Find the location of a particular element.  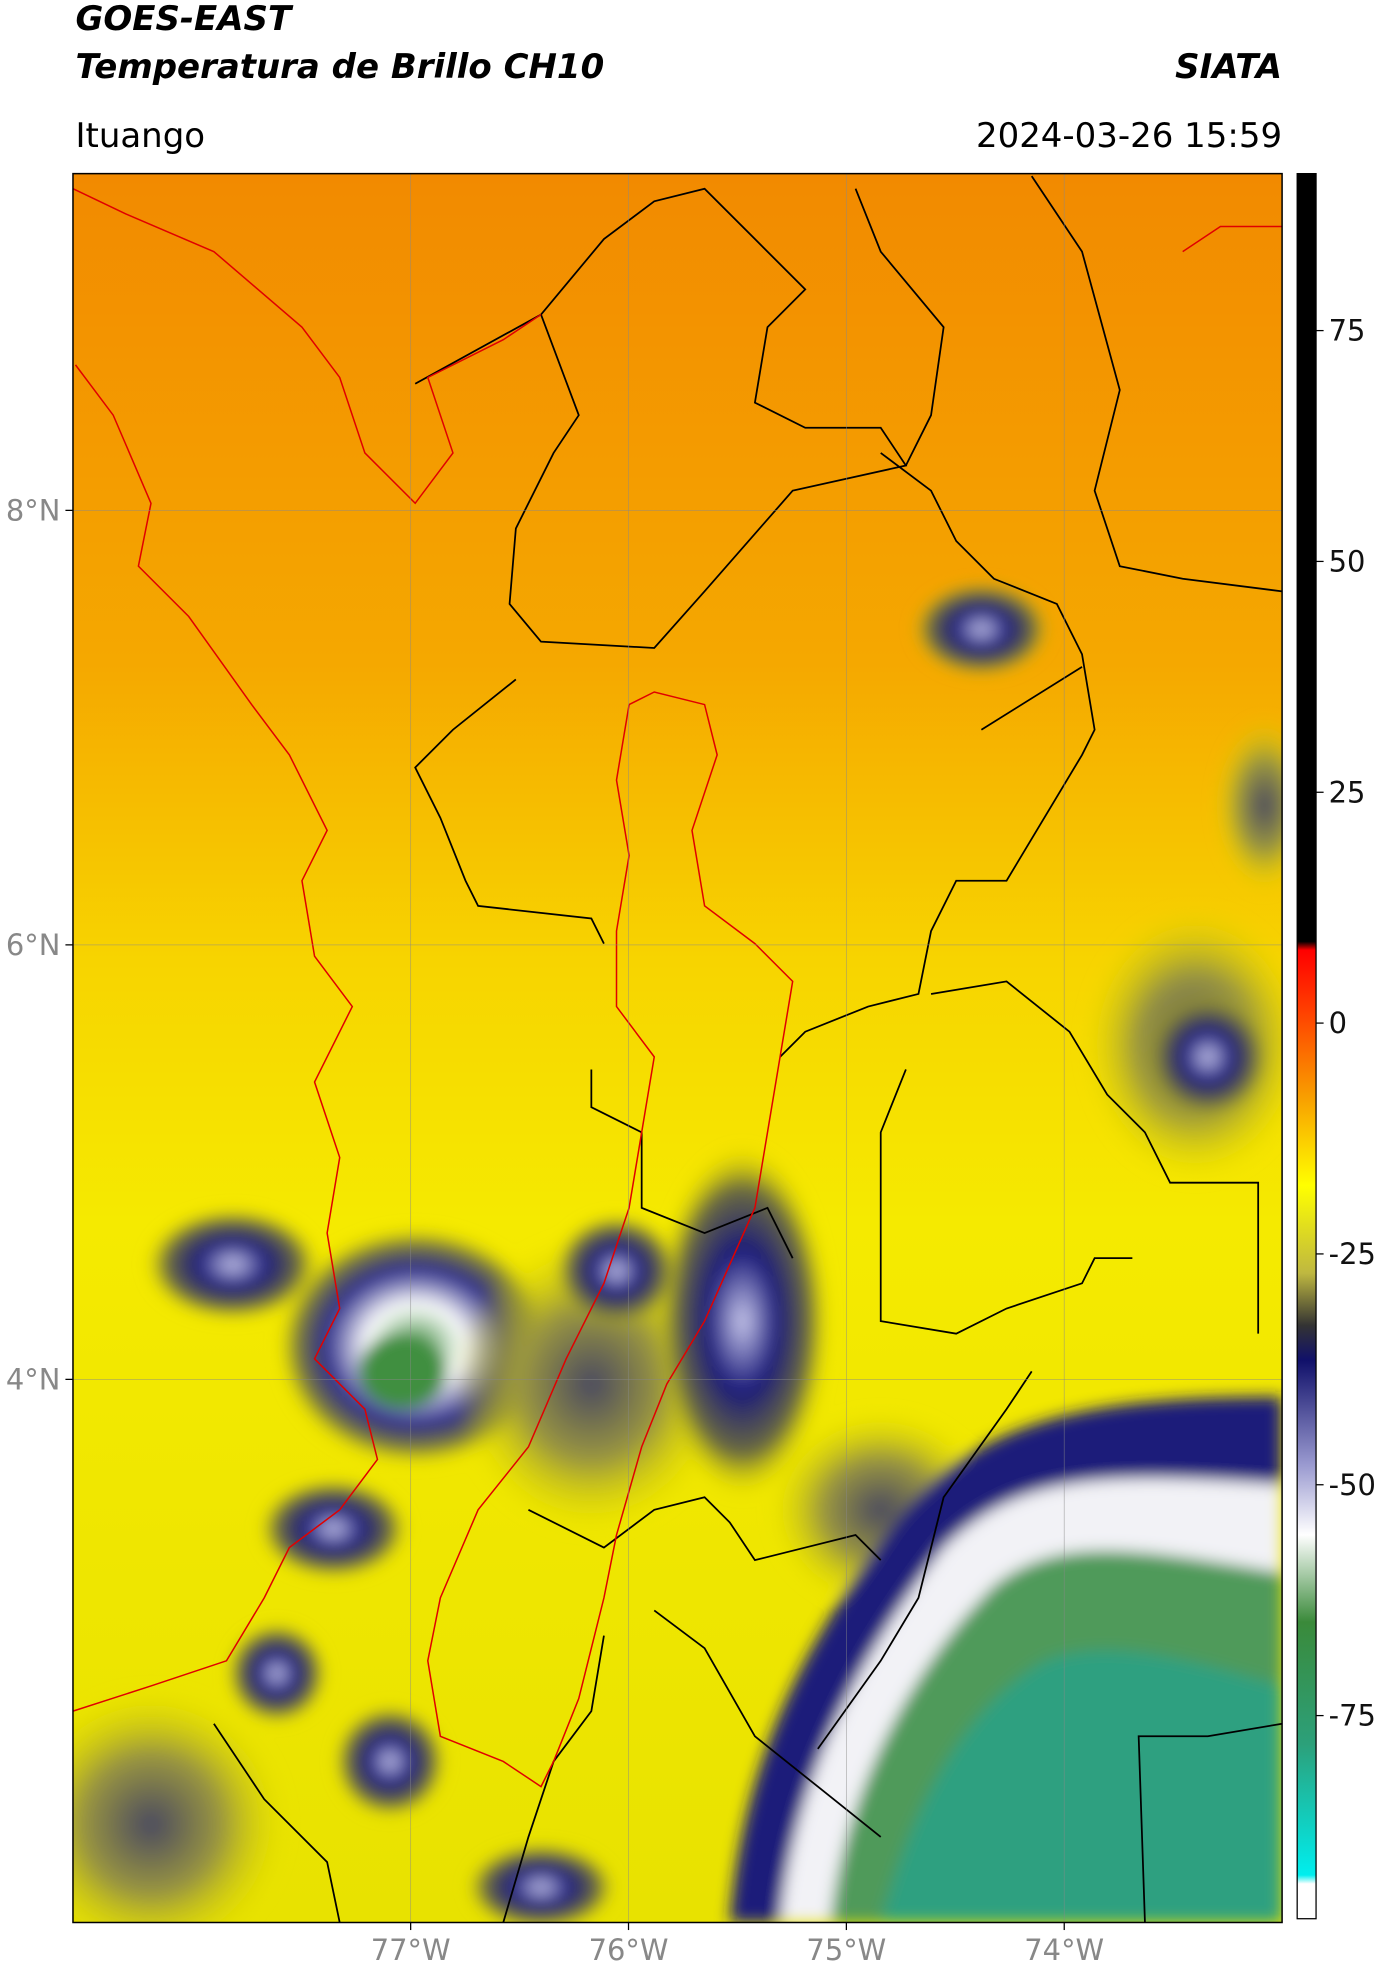

y-tick-label: 8°N is located at coordinates (33, 510).